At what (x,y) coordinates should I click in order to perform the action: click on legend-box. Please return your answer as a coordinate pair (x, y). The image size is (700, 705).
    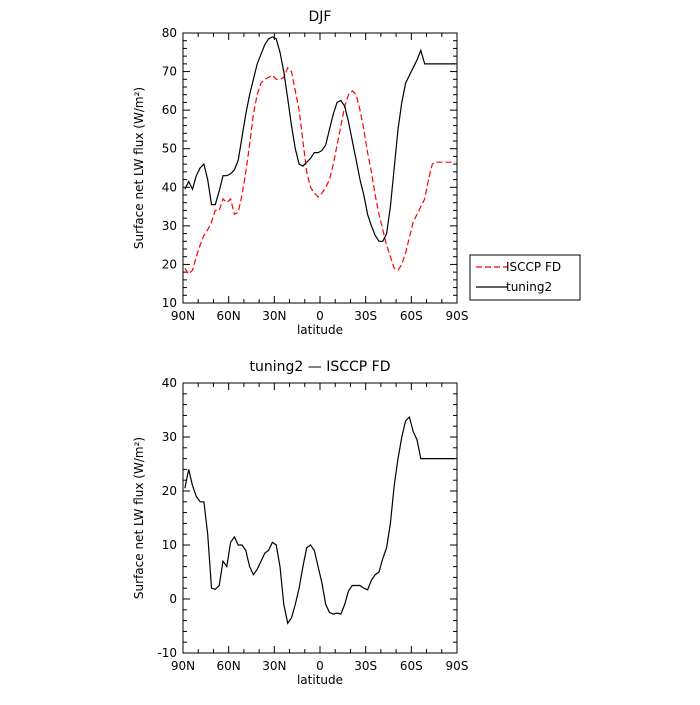
    Looking at the image, I should click on (525, 277).